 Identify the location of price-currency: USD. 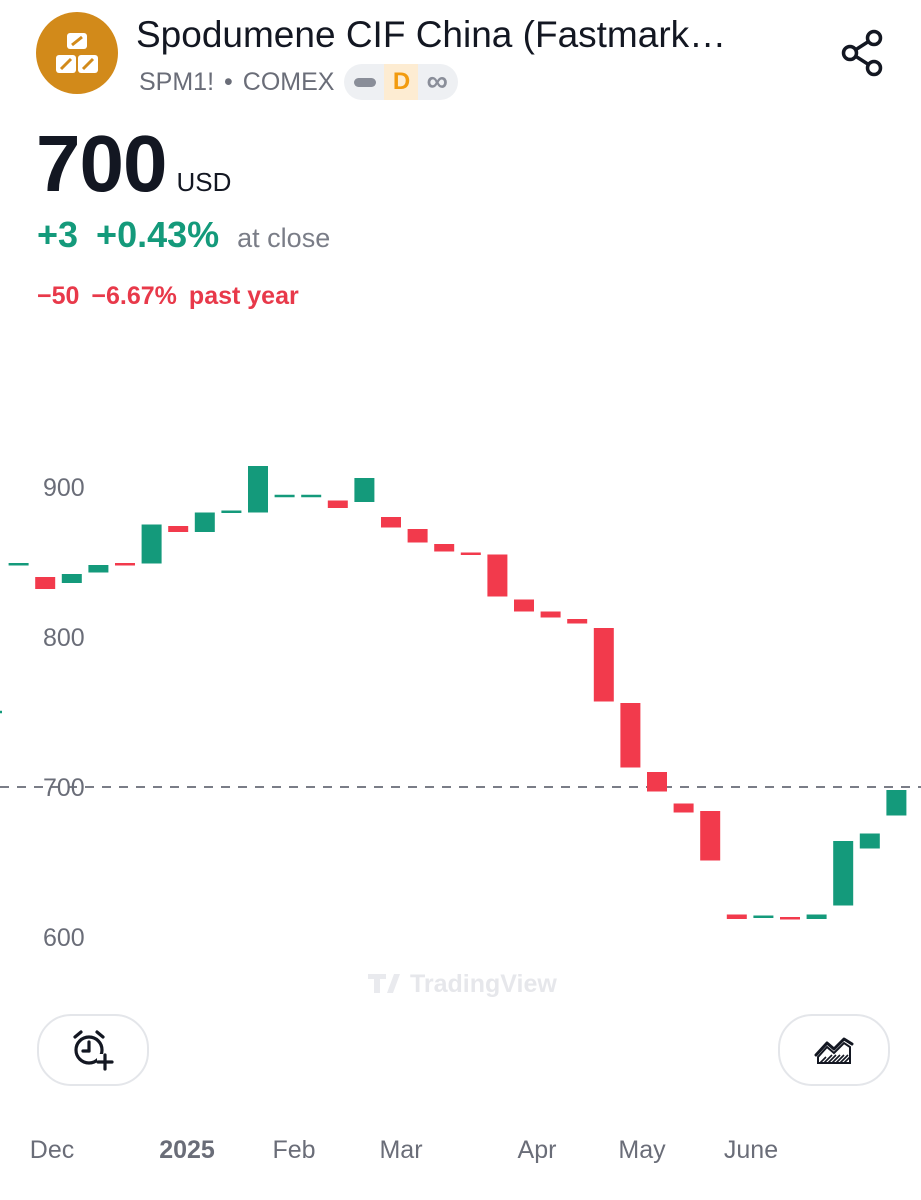
(204, 182).